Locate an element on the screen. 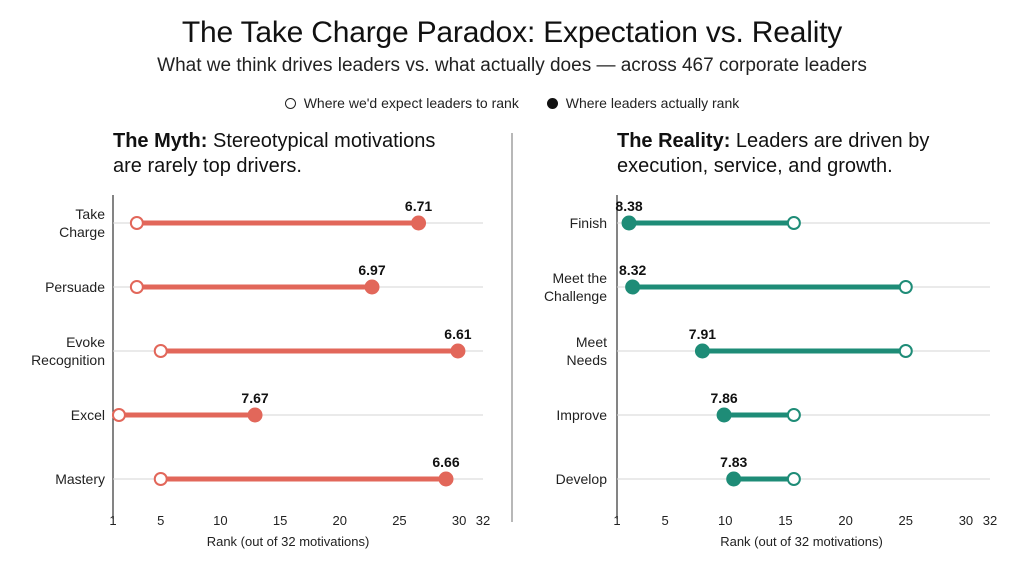 The image size is (1024, 565). reality-x-tick-label: 25 is located at coordinates (906, 520).